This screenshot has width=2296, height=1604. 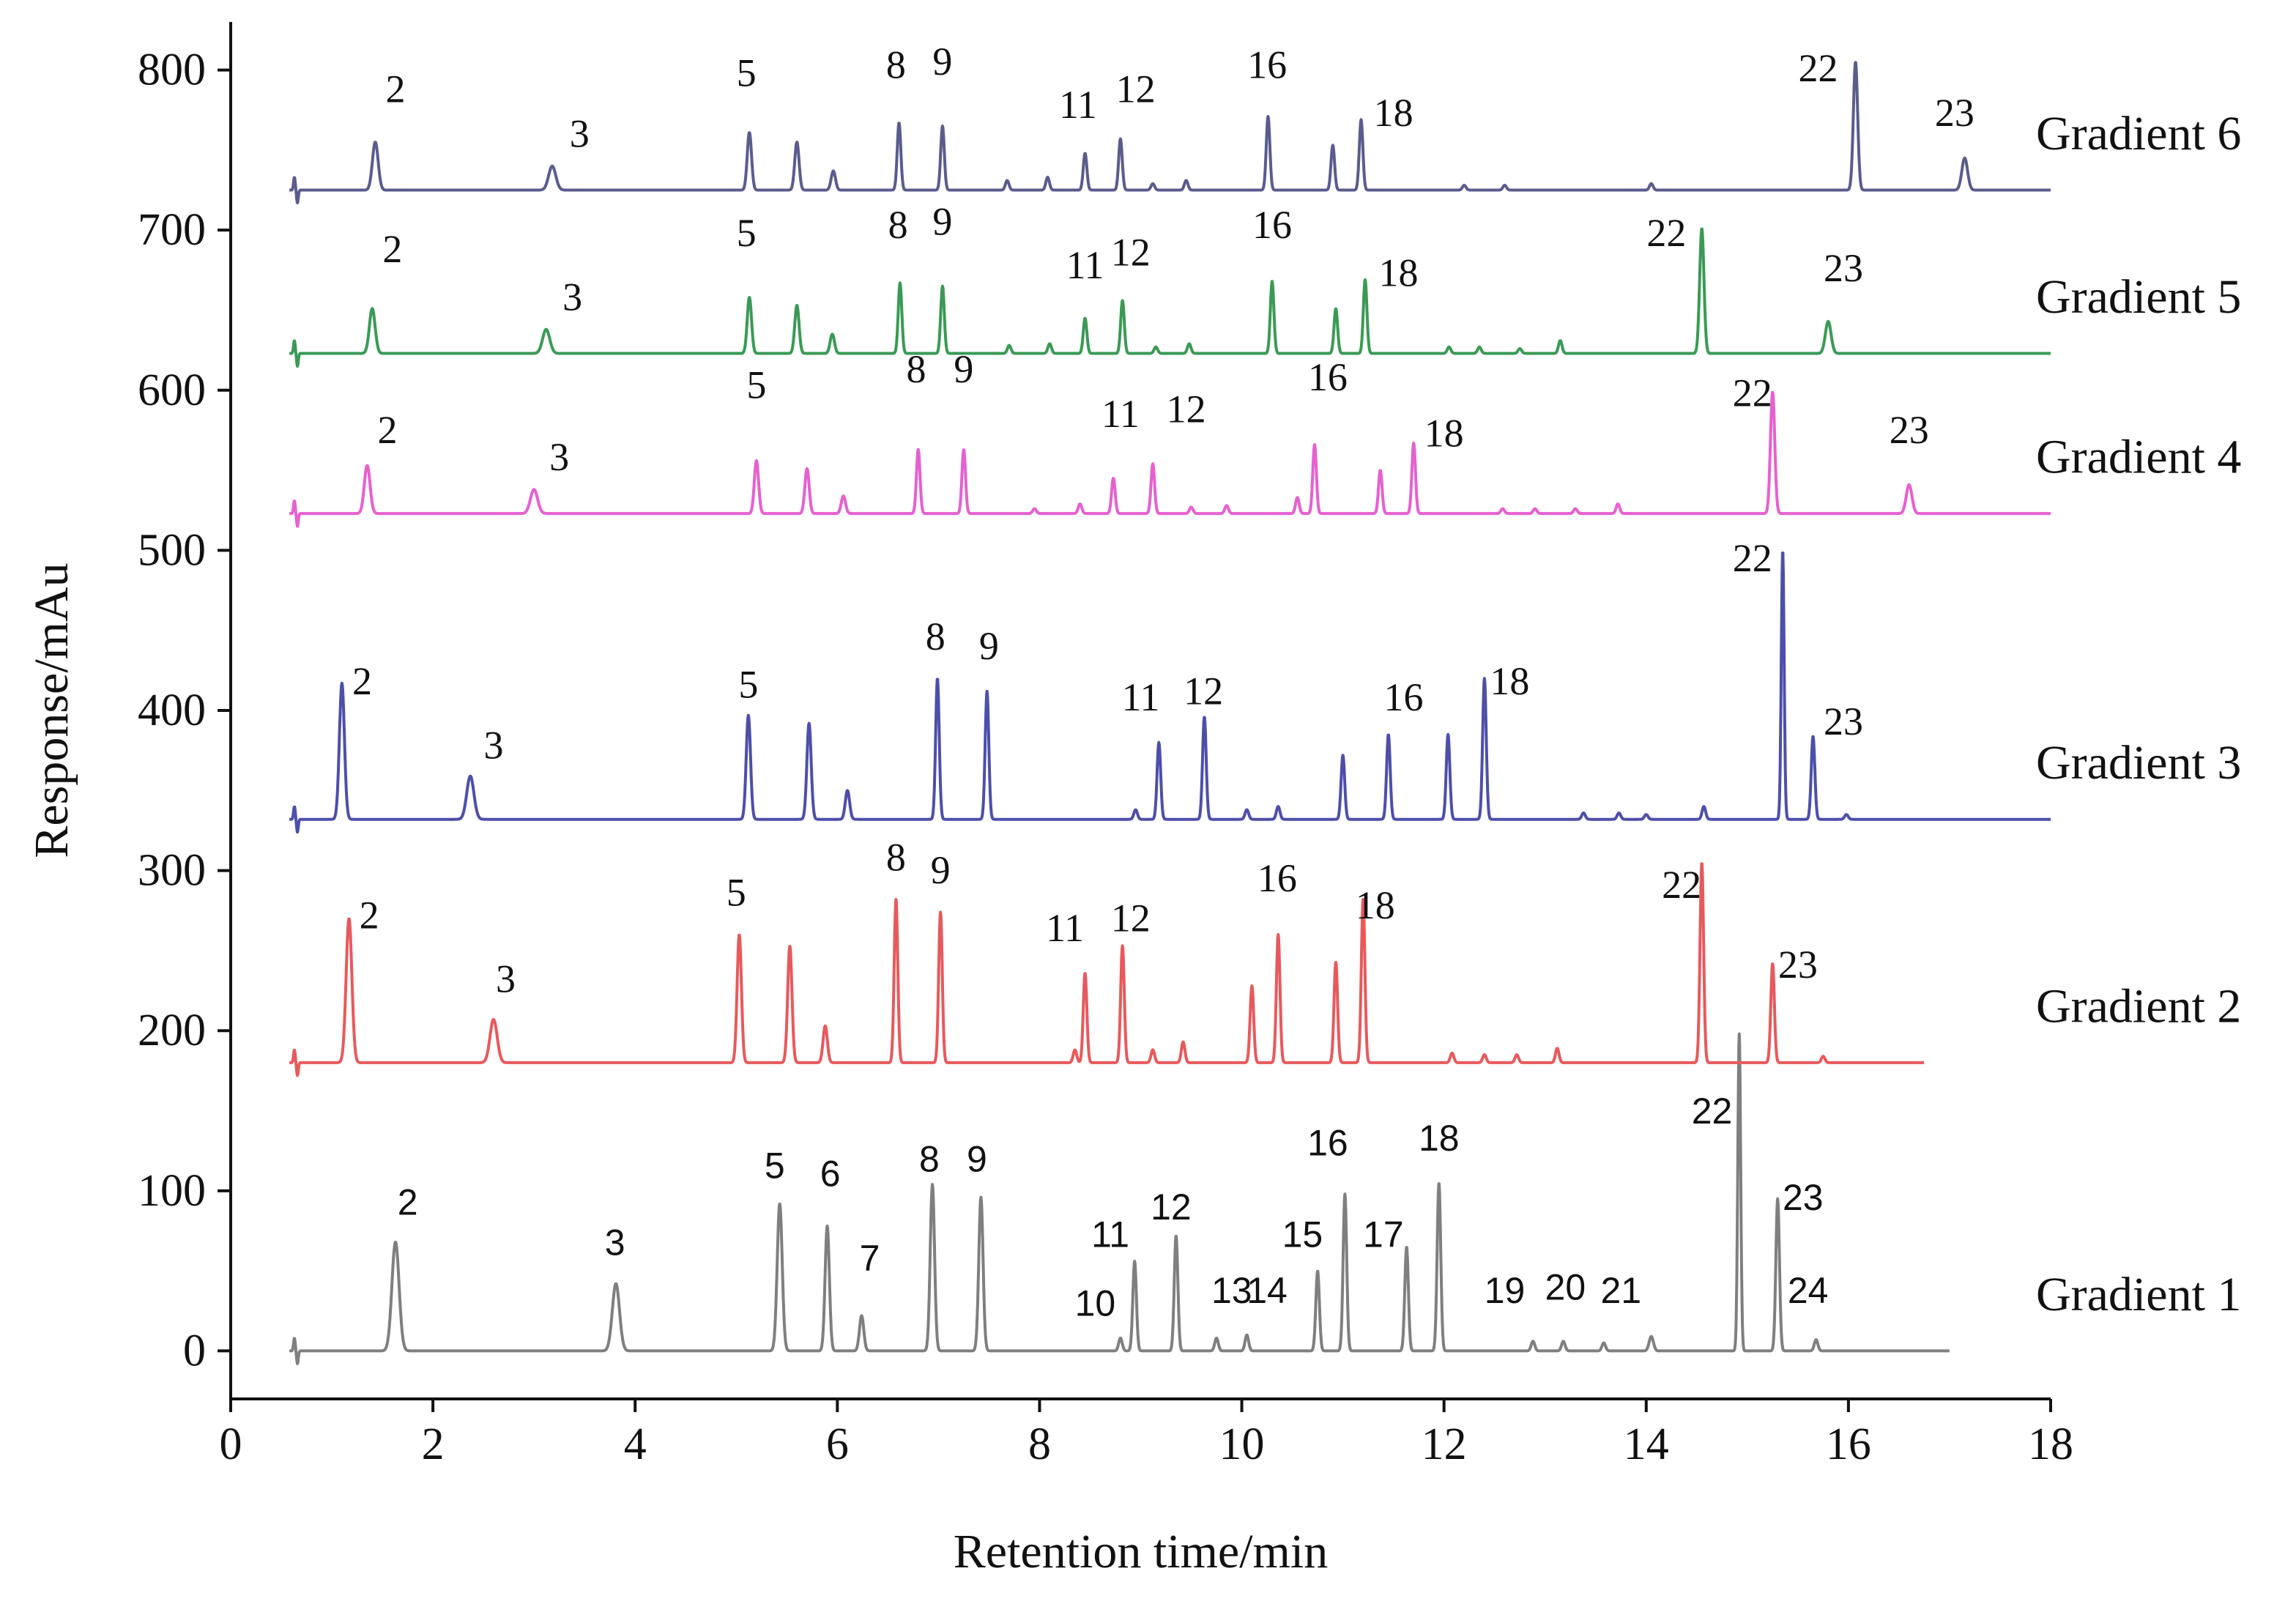 I want to click on peak-label: 20, so click(x=1565, y=1286).